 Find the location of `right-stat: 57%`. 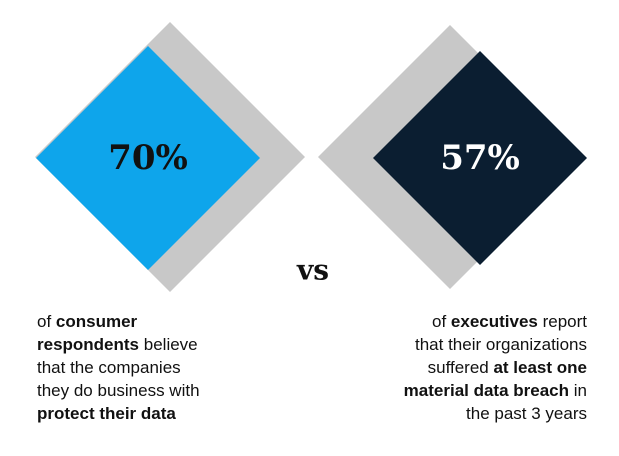

right-stat: 57% is located at coordinates (480, 158).